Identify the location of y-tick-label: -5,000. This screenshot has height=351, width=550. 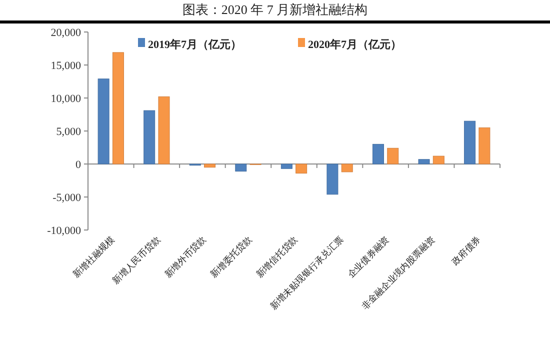
(67, 198).